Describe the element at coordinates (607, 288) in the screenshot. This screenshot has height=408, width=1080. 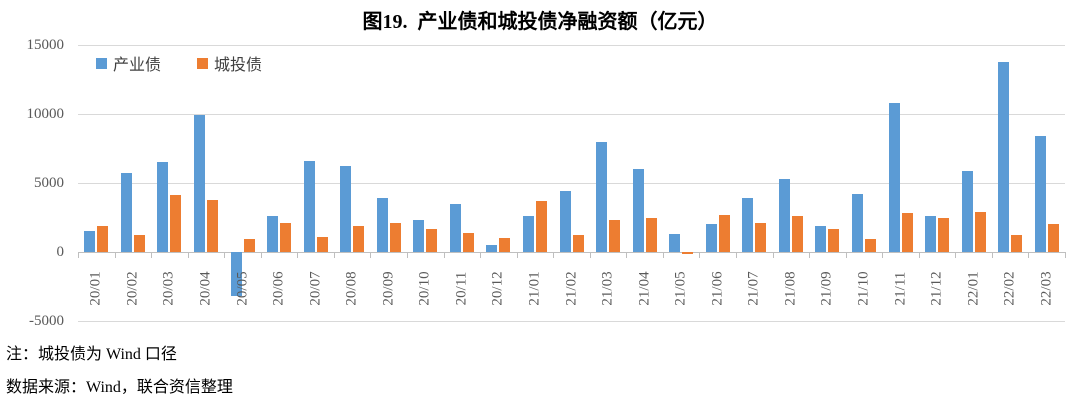
I see `x-axis-label-21-03: 21/03` at that location.